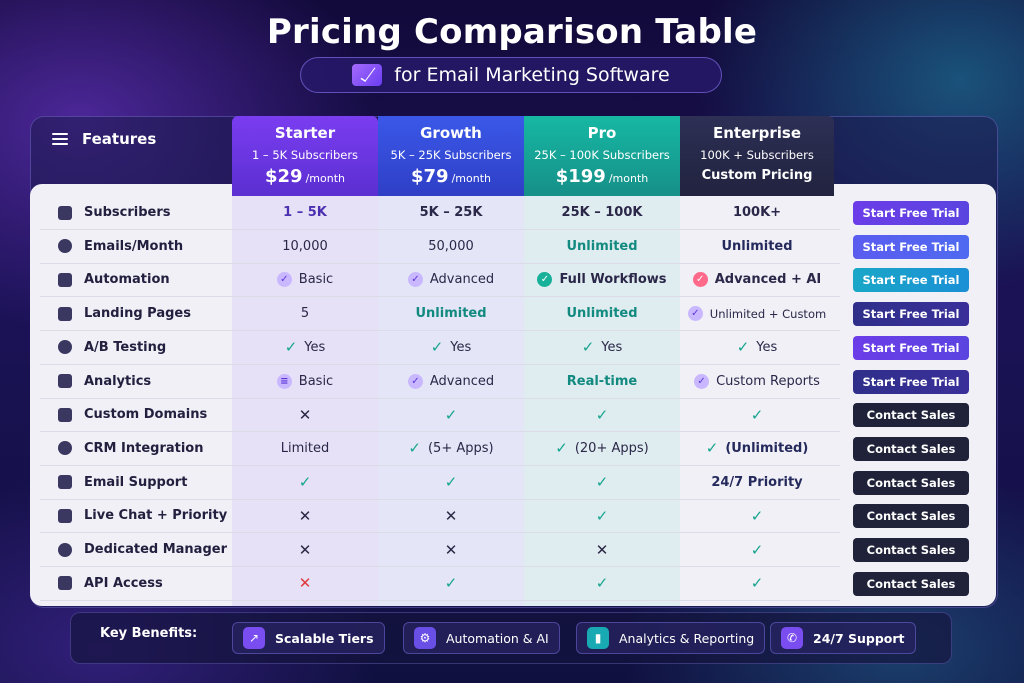 The image size is (1024, 683). Describe the element at coordinates (60, 139) in the screenshot. I see `list-icon` at that location.